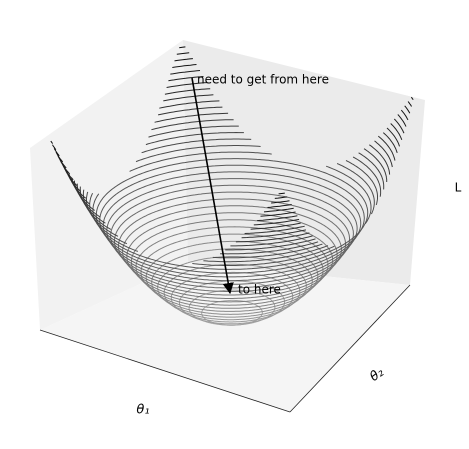 This screenshot has width=469, height=449. Describe the element at coordinates (142, 410) in the screenshot. I see `x-axis-label: θ₁` at that location.